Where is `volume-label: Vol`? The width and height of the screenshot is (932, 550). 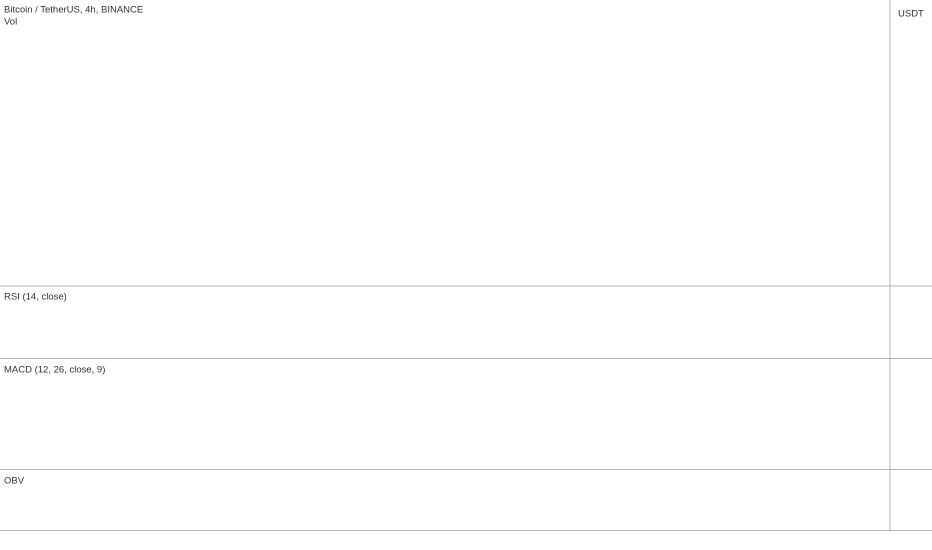
volume-label: Vol is located at coordinates (10, 22).